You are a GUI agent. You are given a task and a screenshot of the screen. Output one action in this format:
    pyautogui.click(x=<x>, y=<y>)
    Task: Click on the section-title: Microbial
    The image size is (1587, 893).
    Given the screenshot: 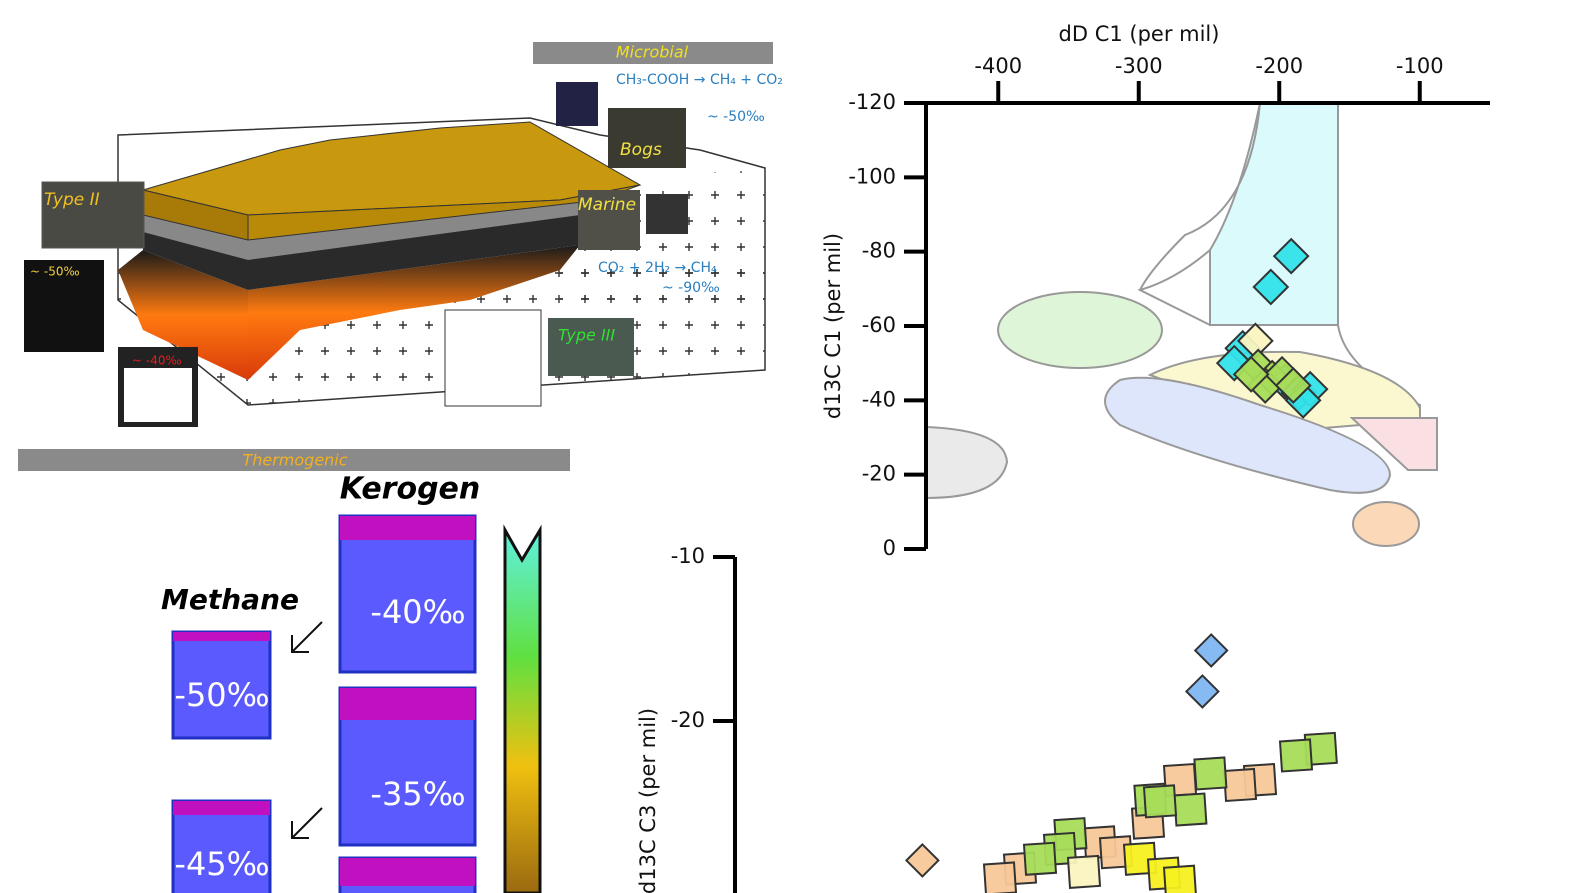 What is the action you would take?
    pyautogui.click(x=652, y=52)
    